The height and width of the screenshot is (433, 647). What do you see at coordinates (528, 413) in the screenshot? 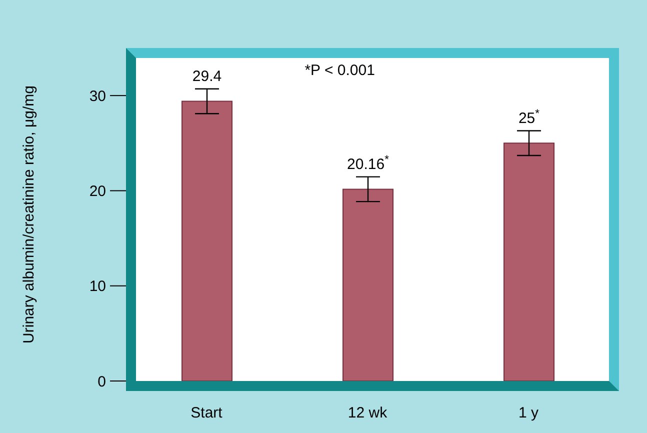
I see `x-tick-label: 1 y` at bounding box center [528, 413].